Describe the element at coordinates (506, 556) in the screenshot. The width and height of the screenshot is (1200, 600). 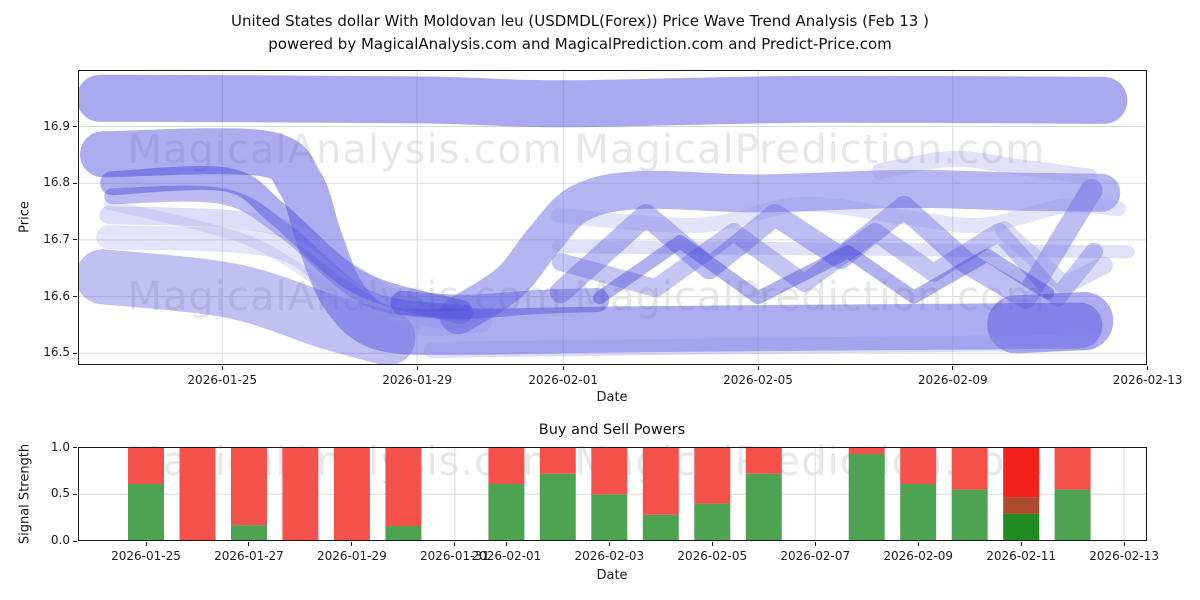
I see `power-xtick-label: 2026-02-01` at that location.